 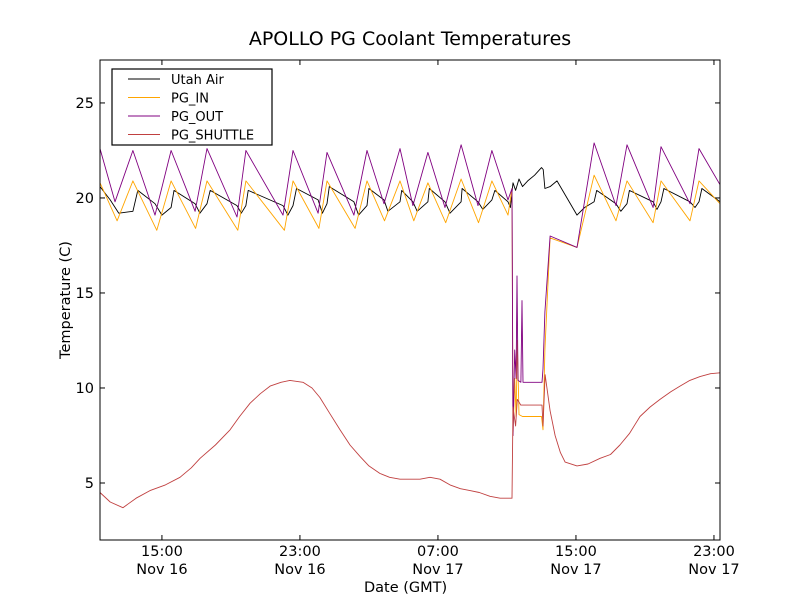 I want to click on series-line-utah-air, so click(x=410, y=191).